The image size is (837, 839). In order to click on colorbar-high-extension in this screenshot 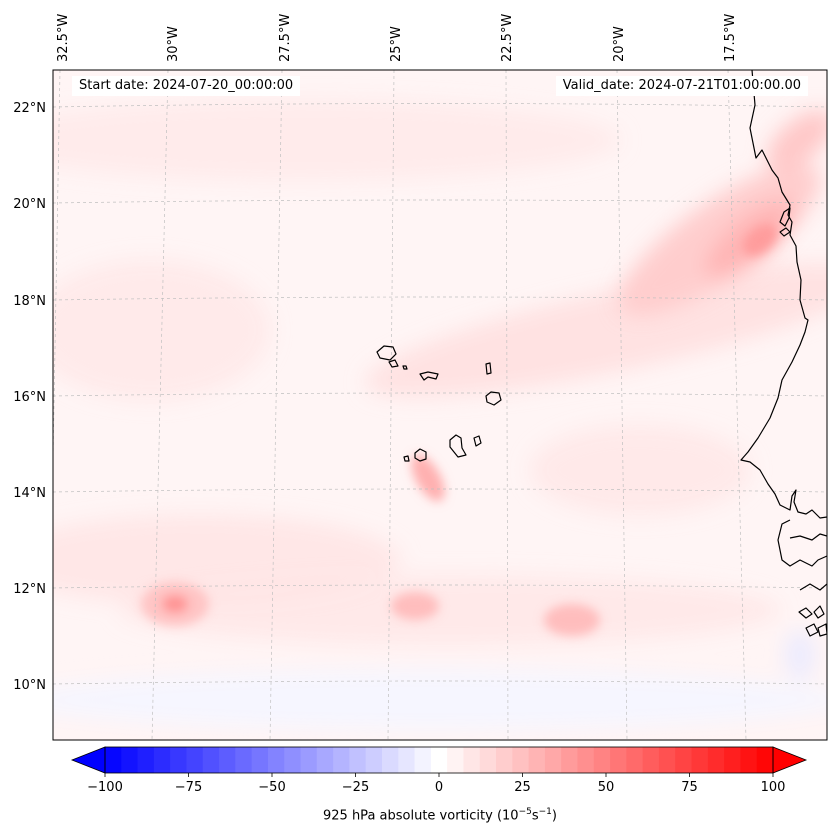, I will do `click(790, 760)`.